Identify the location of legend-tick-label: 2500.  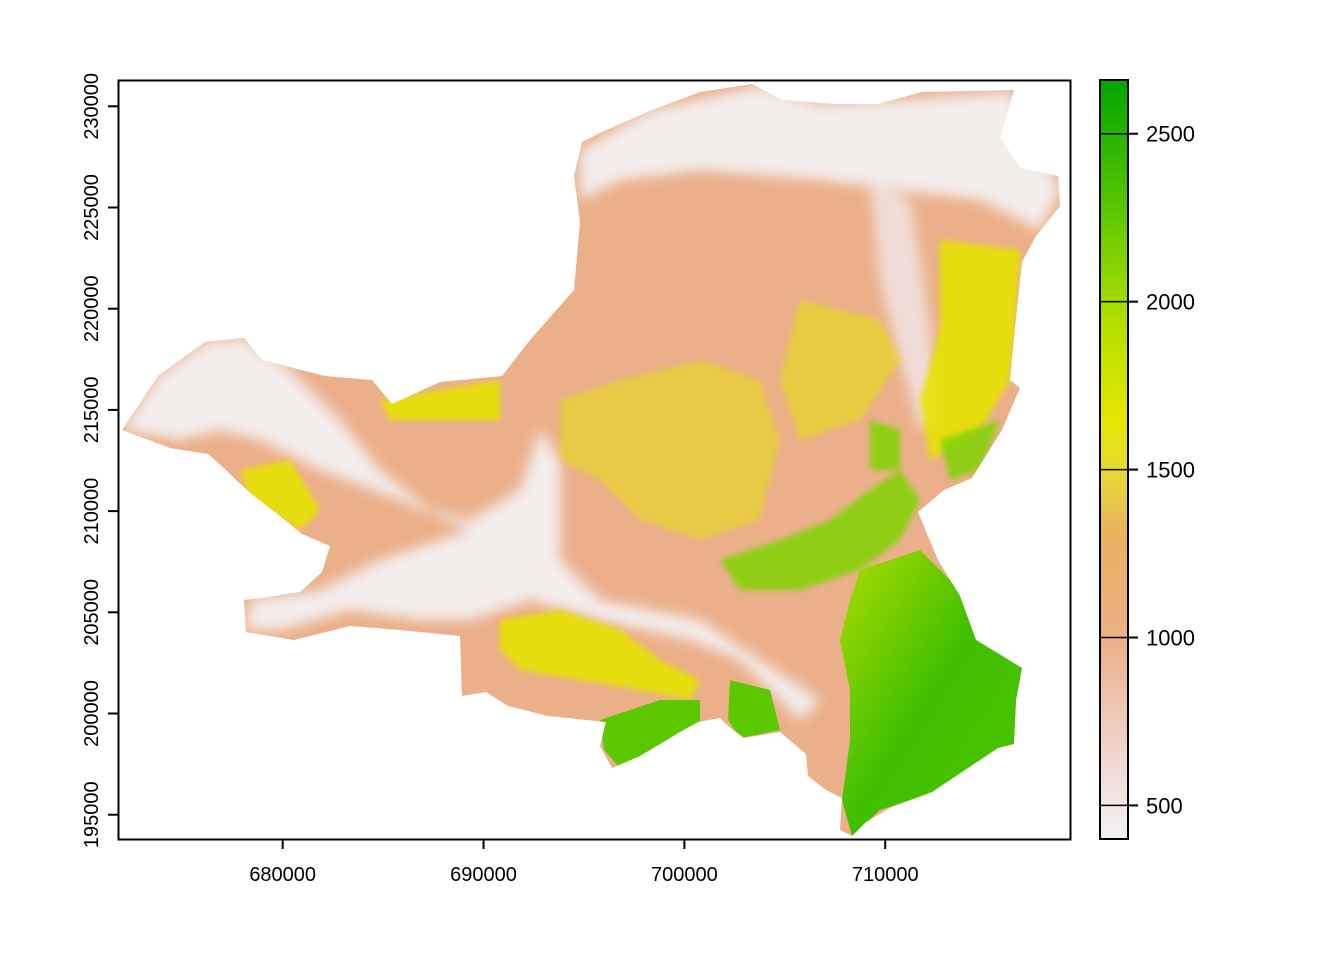
(1170, 134).